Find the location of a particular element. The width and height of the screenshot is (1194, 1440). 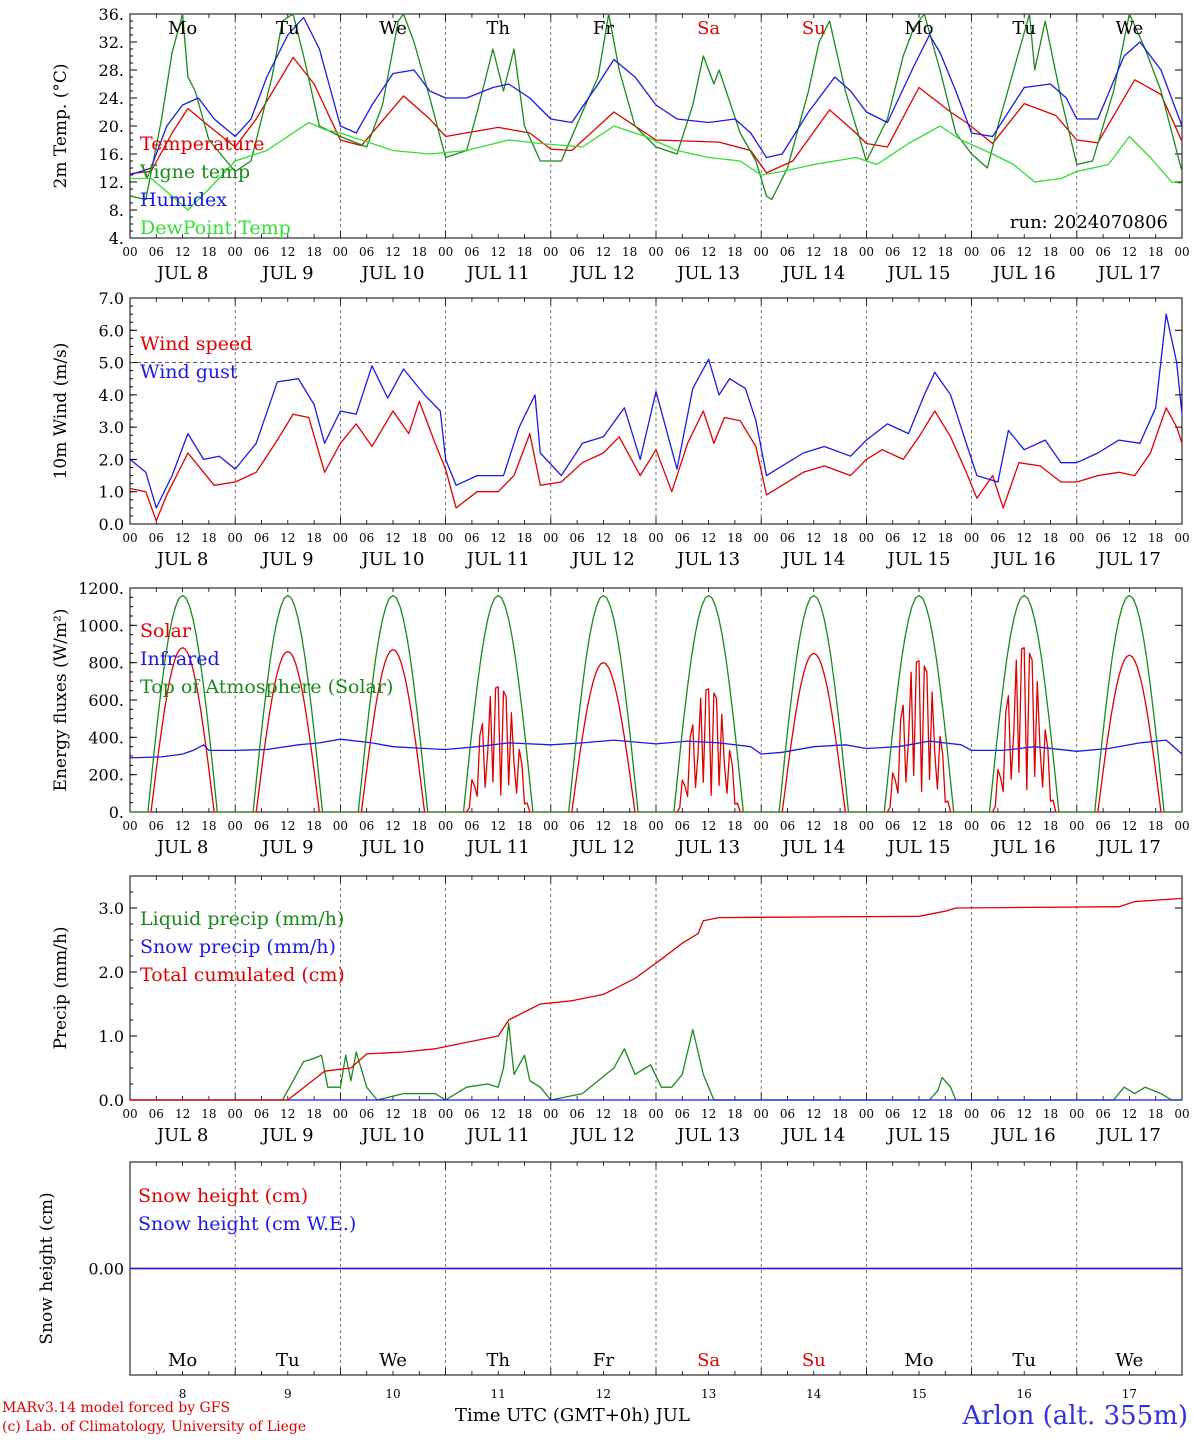

y-axis-title: Energy fluxes (W/m²) is located at coordinates (61, 700).